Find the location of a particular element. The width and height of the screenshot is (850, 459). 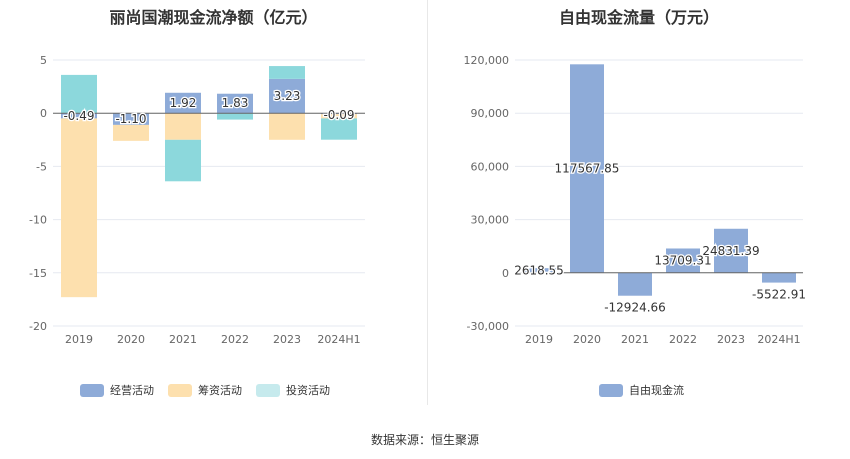

source-note: 数据来源：恒生聚源 is located at coordinates (424, 440).